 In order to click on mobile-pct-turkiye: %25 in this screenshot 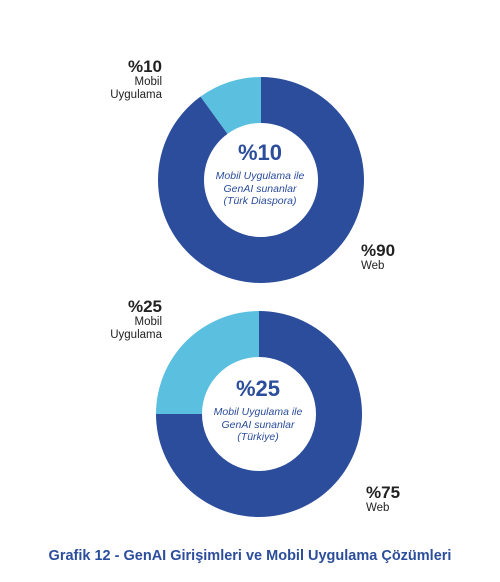, I will do `click(144, 306)`.